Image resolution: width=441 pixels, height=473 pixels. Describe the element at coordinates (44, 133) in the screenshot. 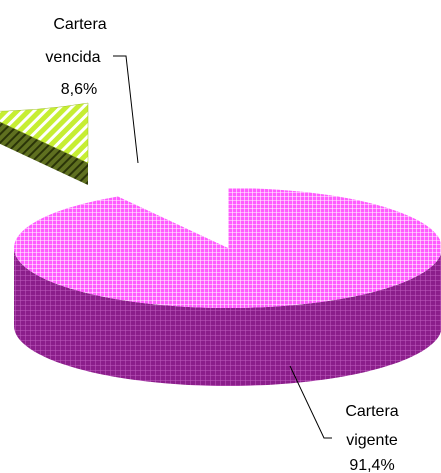

I see `slice-vencida-top` at that location.